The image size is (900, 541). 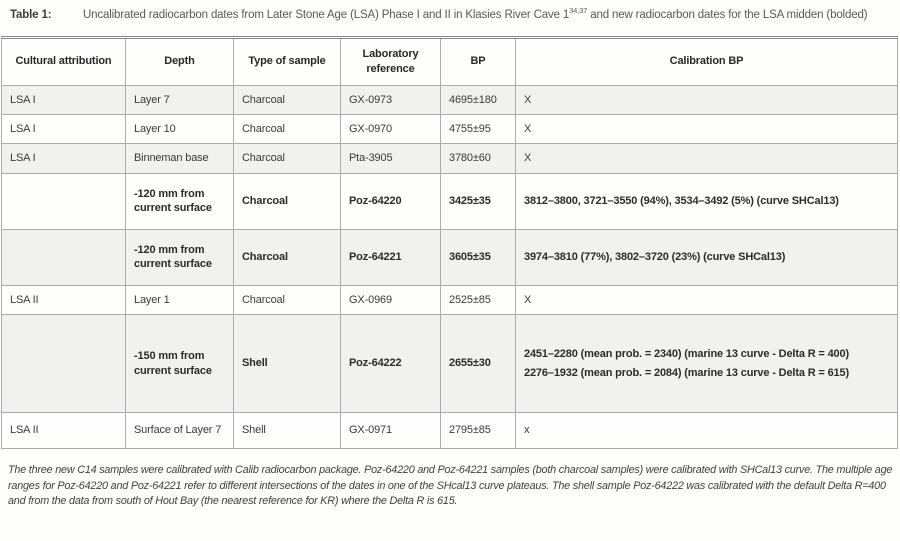 I want to click on cell-depth: -150 mm from current surface, so click(x=179, y=363).